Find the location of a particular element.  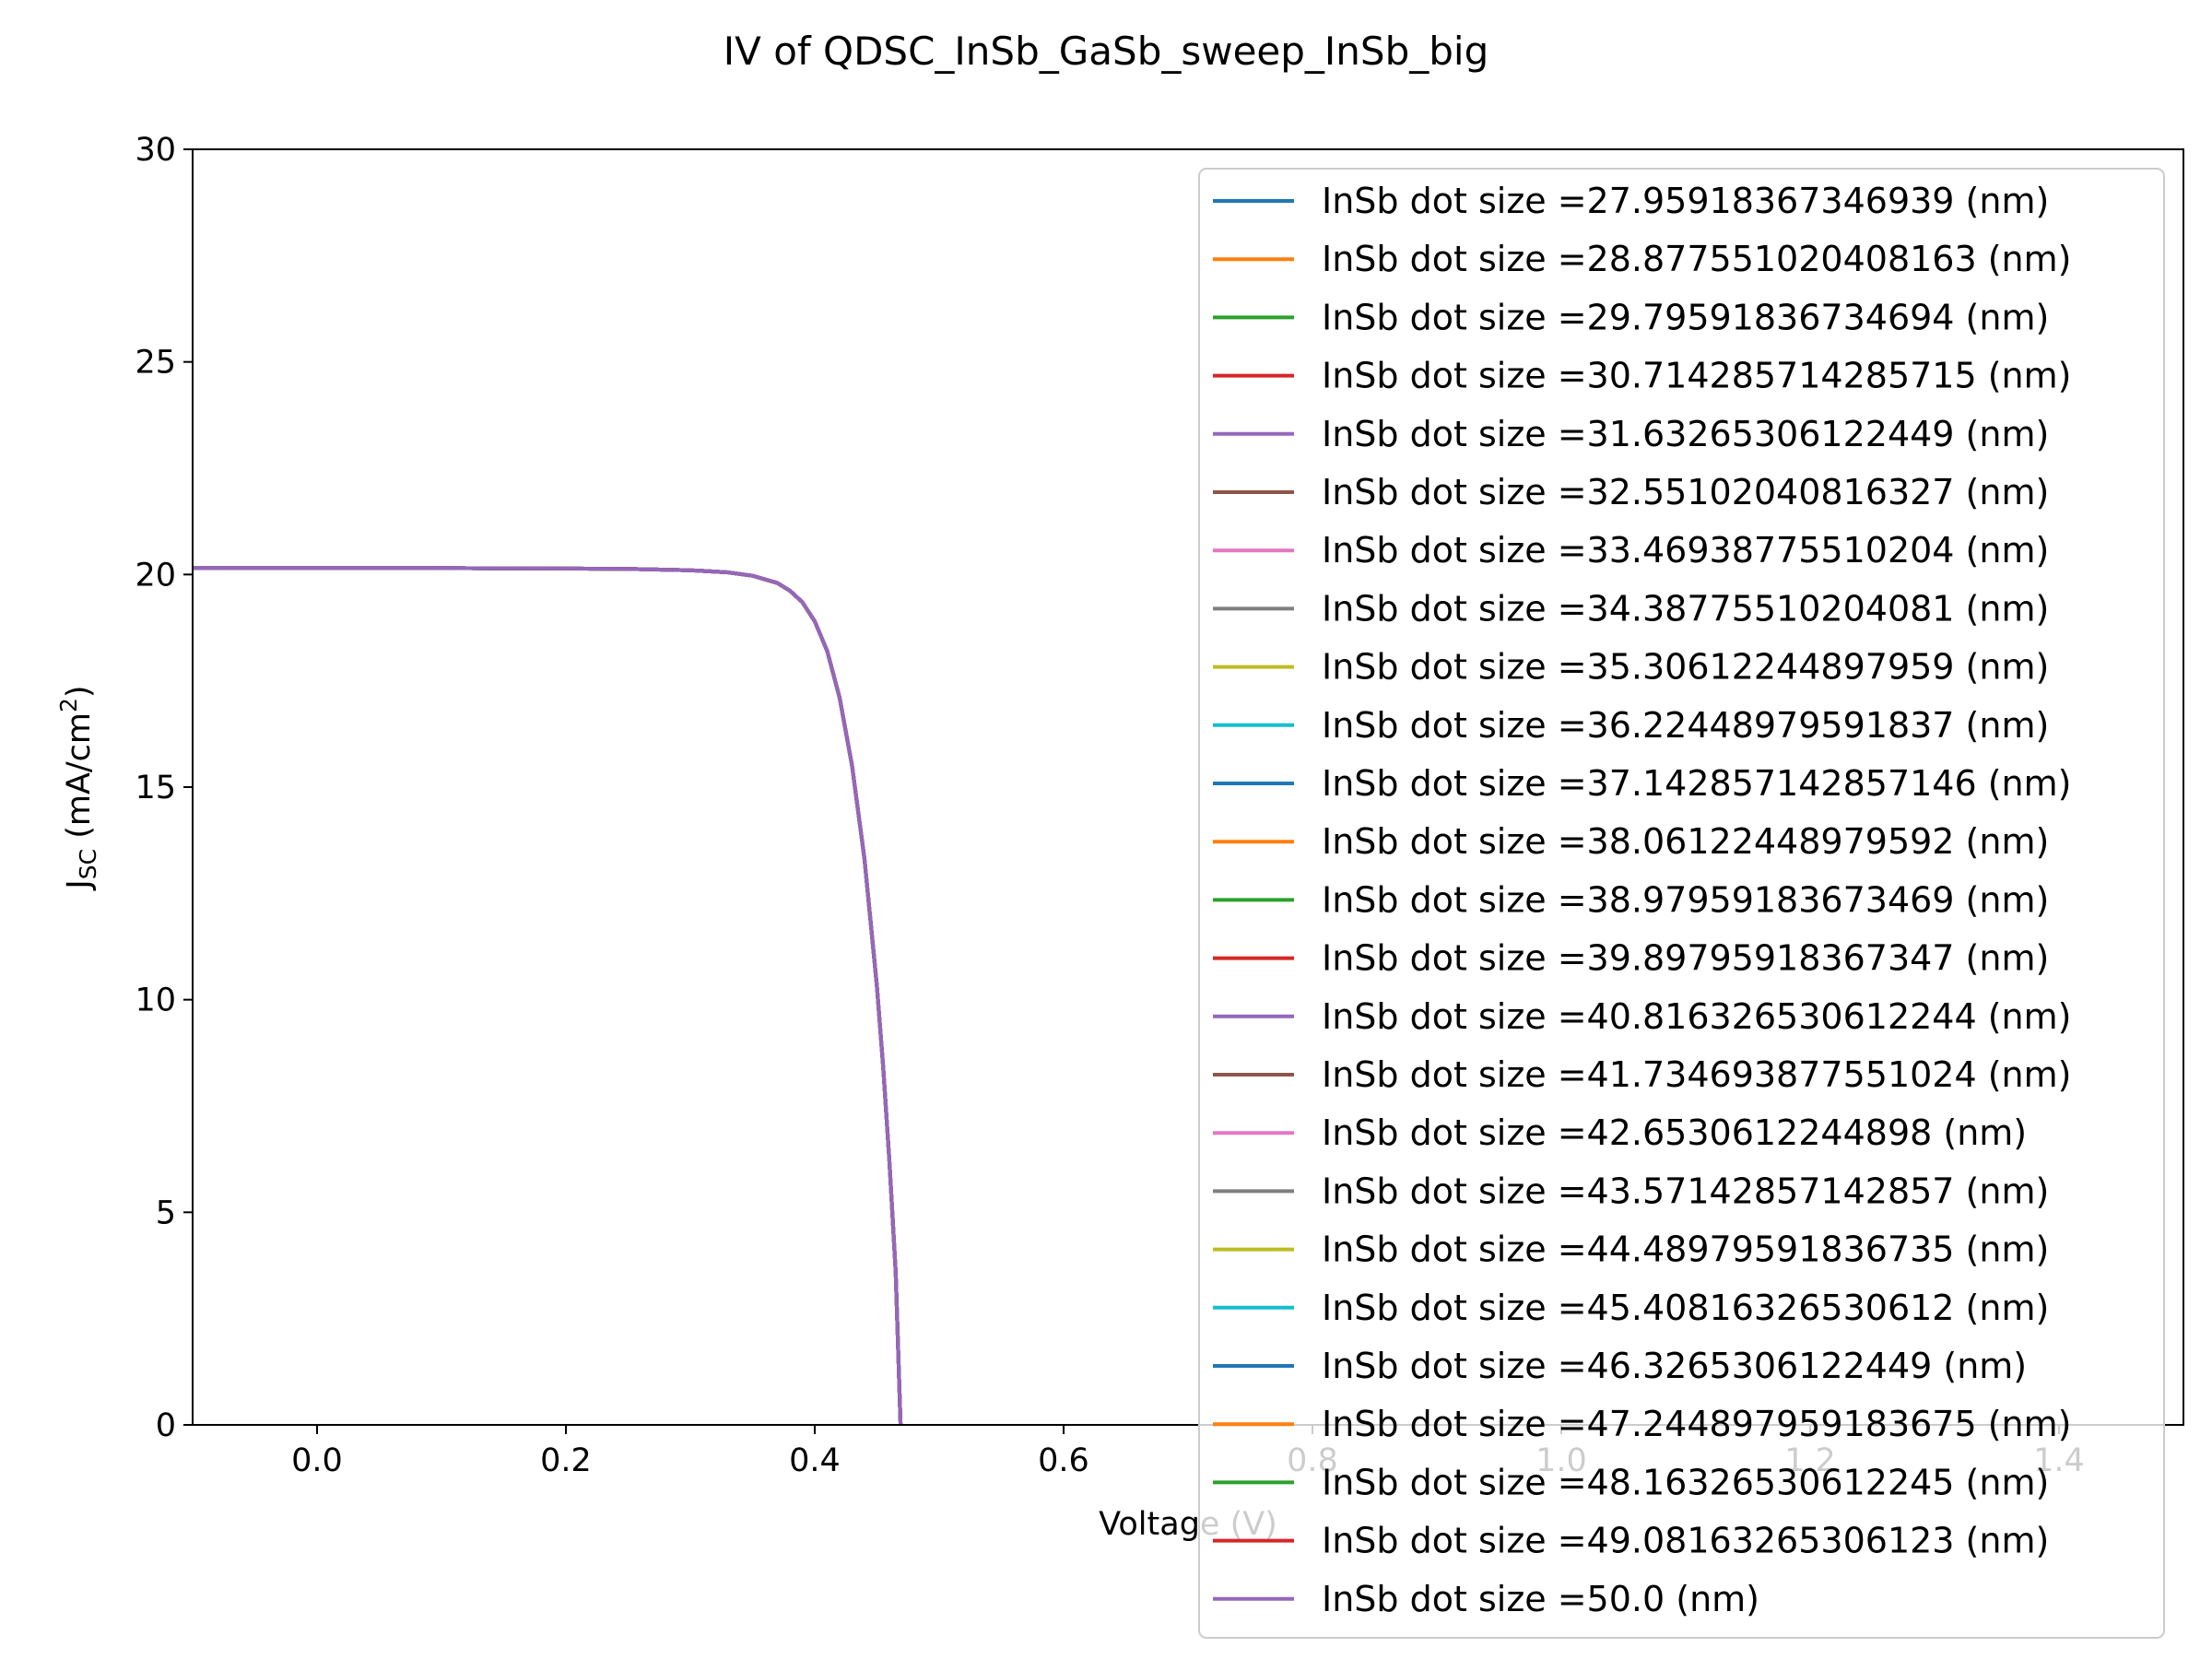

legend-label: InSb dot size =39.89795918367347 (nm) is located at coordinates (1685, 958).